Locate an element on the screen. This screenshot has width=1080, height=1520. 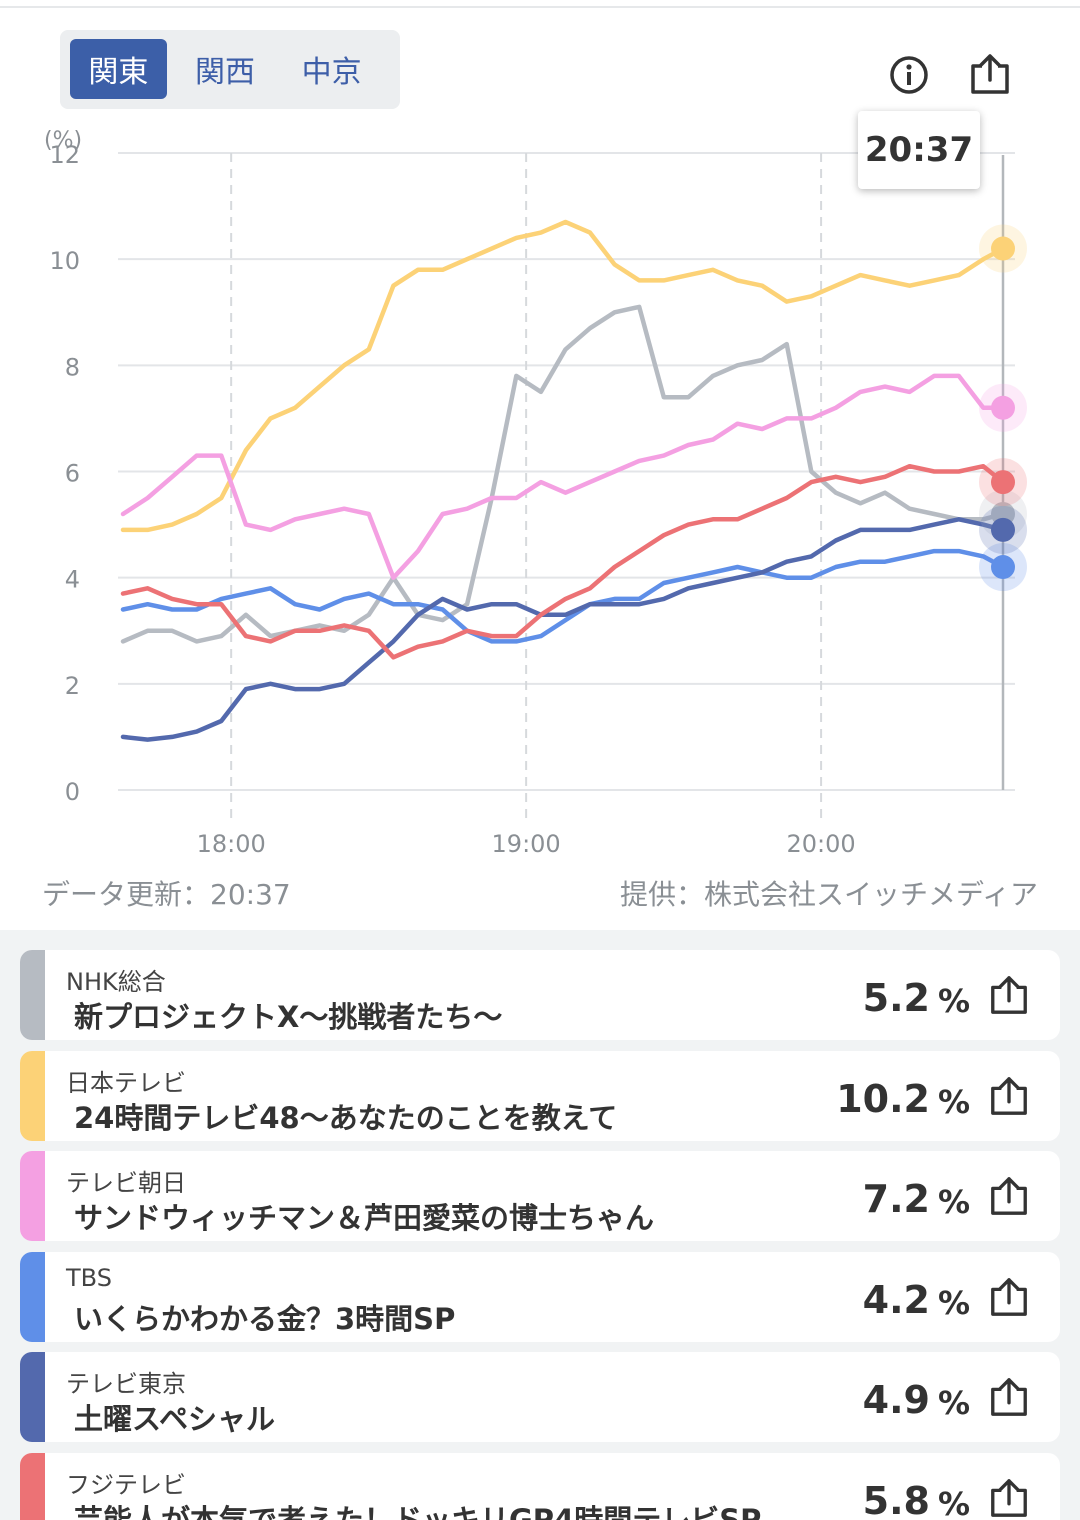
program-title: 新プロジェクトX〜挑戦者たち〜 is located at coordinates (288, 1017).